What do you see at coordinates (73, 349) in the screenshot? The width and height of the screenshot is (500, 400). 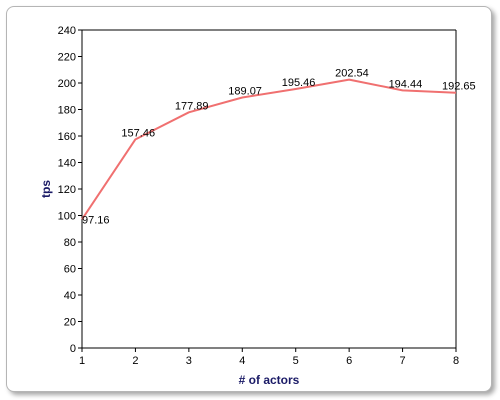 I see `y-tick-label: 0` at bounding box center [73, 349].